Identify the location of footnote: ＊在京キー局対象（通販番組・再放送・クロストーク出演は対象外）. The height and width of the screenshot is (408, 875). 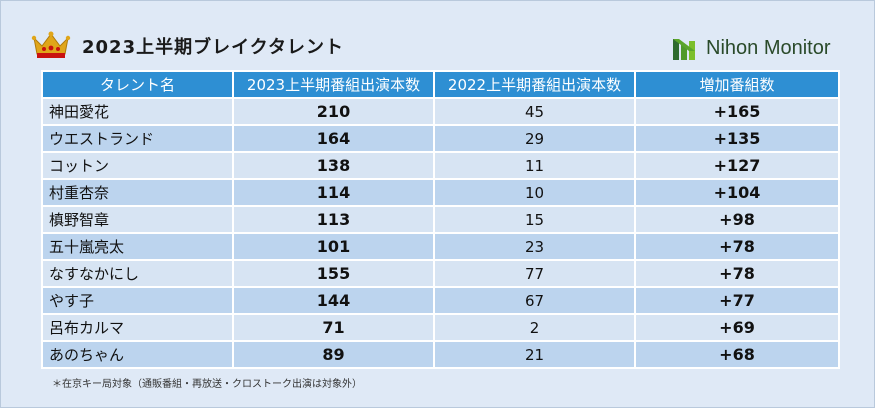
(207, 382).